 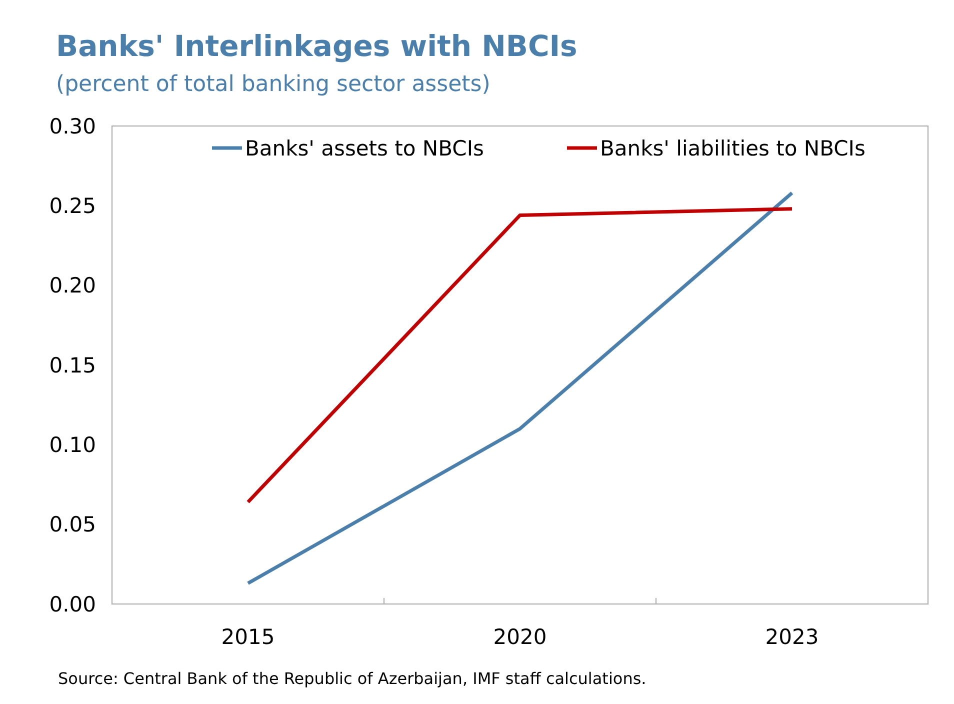 I want to click on legend-label: Banks' liabilities to NBCIs, so click(x=733, y=148).